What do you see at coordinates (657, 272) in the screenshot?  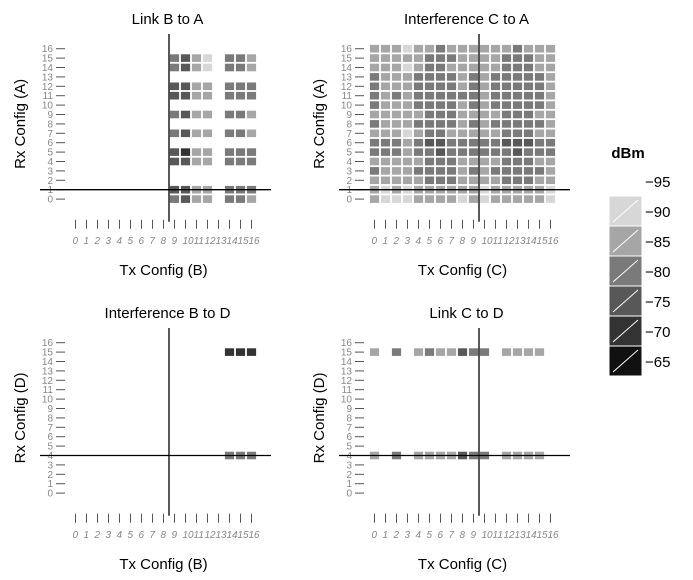 I see `legend-label: −80` at bounding box center [657, 272].